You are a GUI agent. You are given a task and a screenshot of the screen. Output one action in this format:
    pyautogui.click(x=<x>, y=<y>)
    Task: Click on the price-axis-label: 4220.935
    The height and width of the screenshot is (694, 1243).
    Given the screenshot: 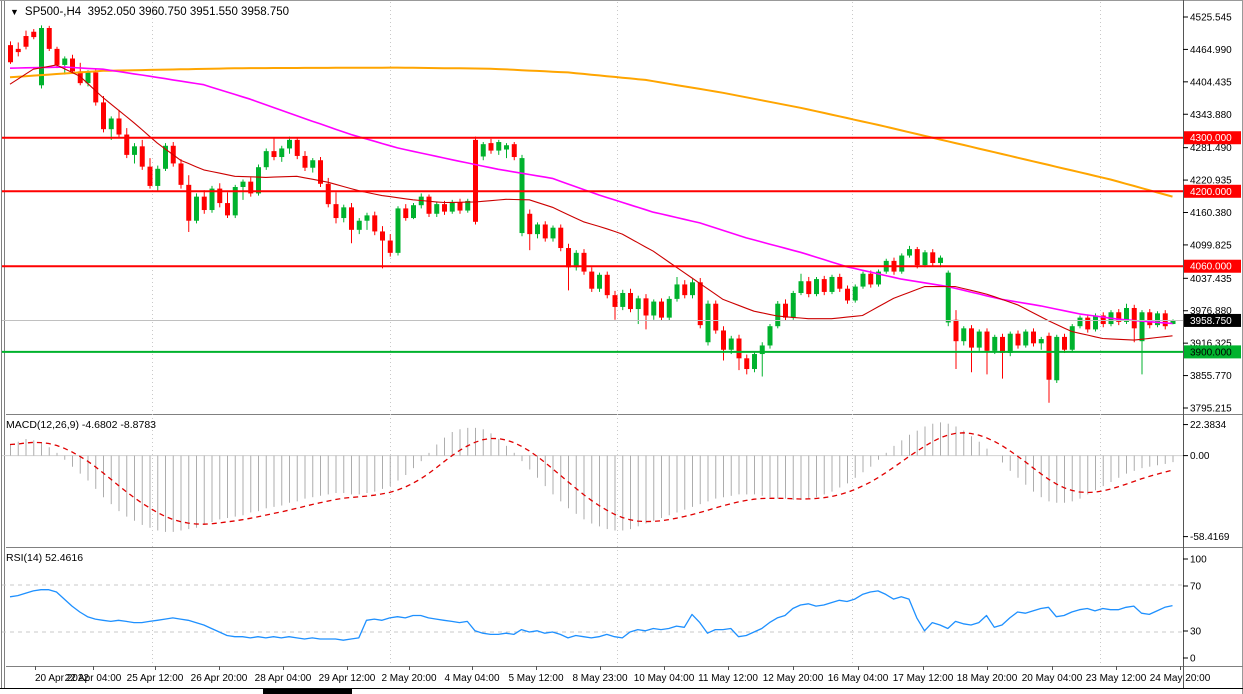 What is the action you would take?
    pyautogui.click(x=1211, y=181)
    